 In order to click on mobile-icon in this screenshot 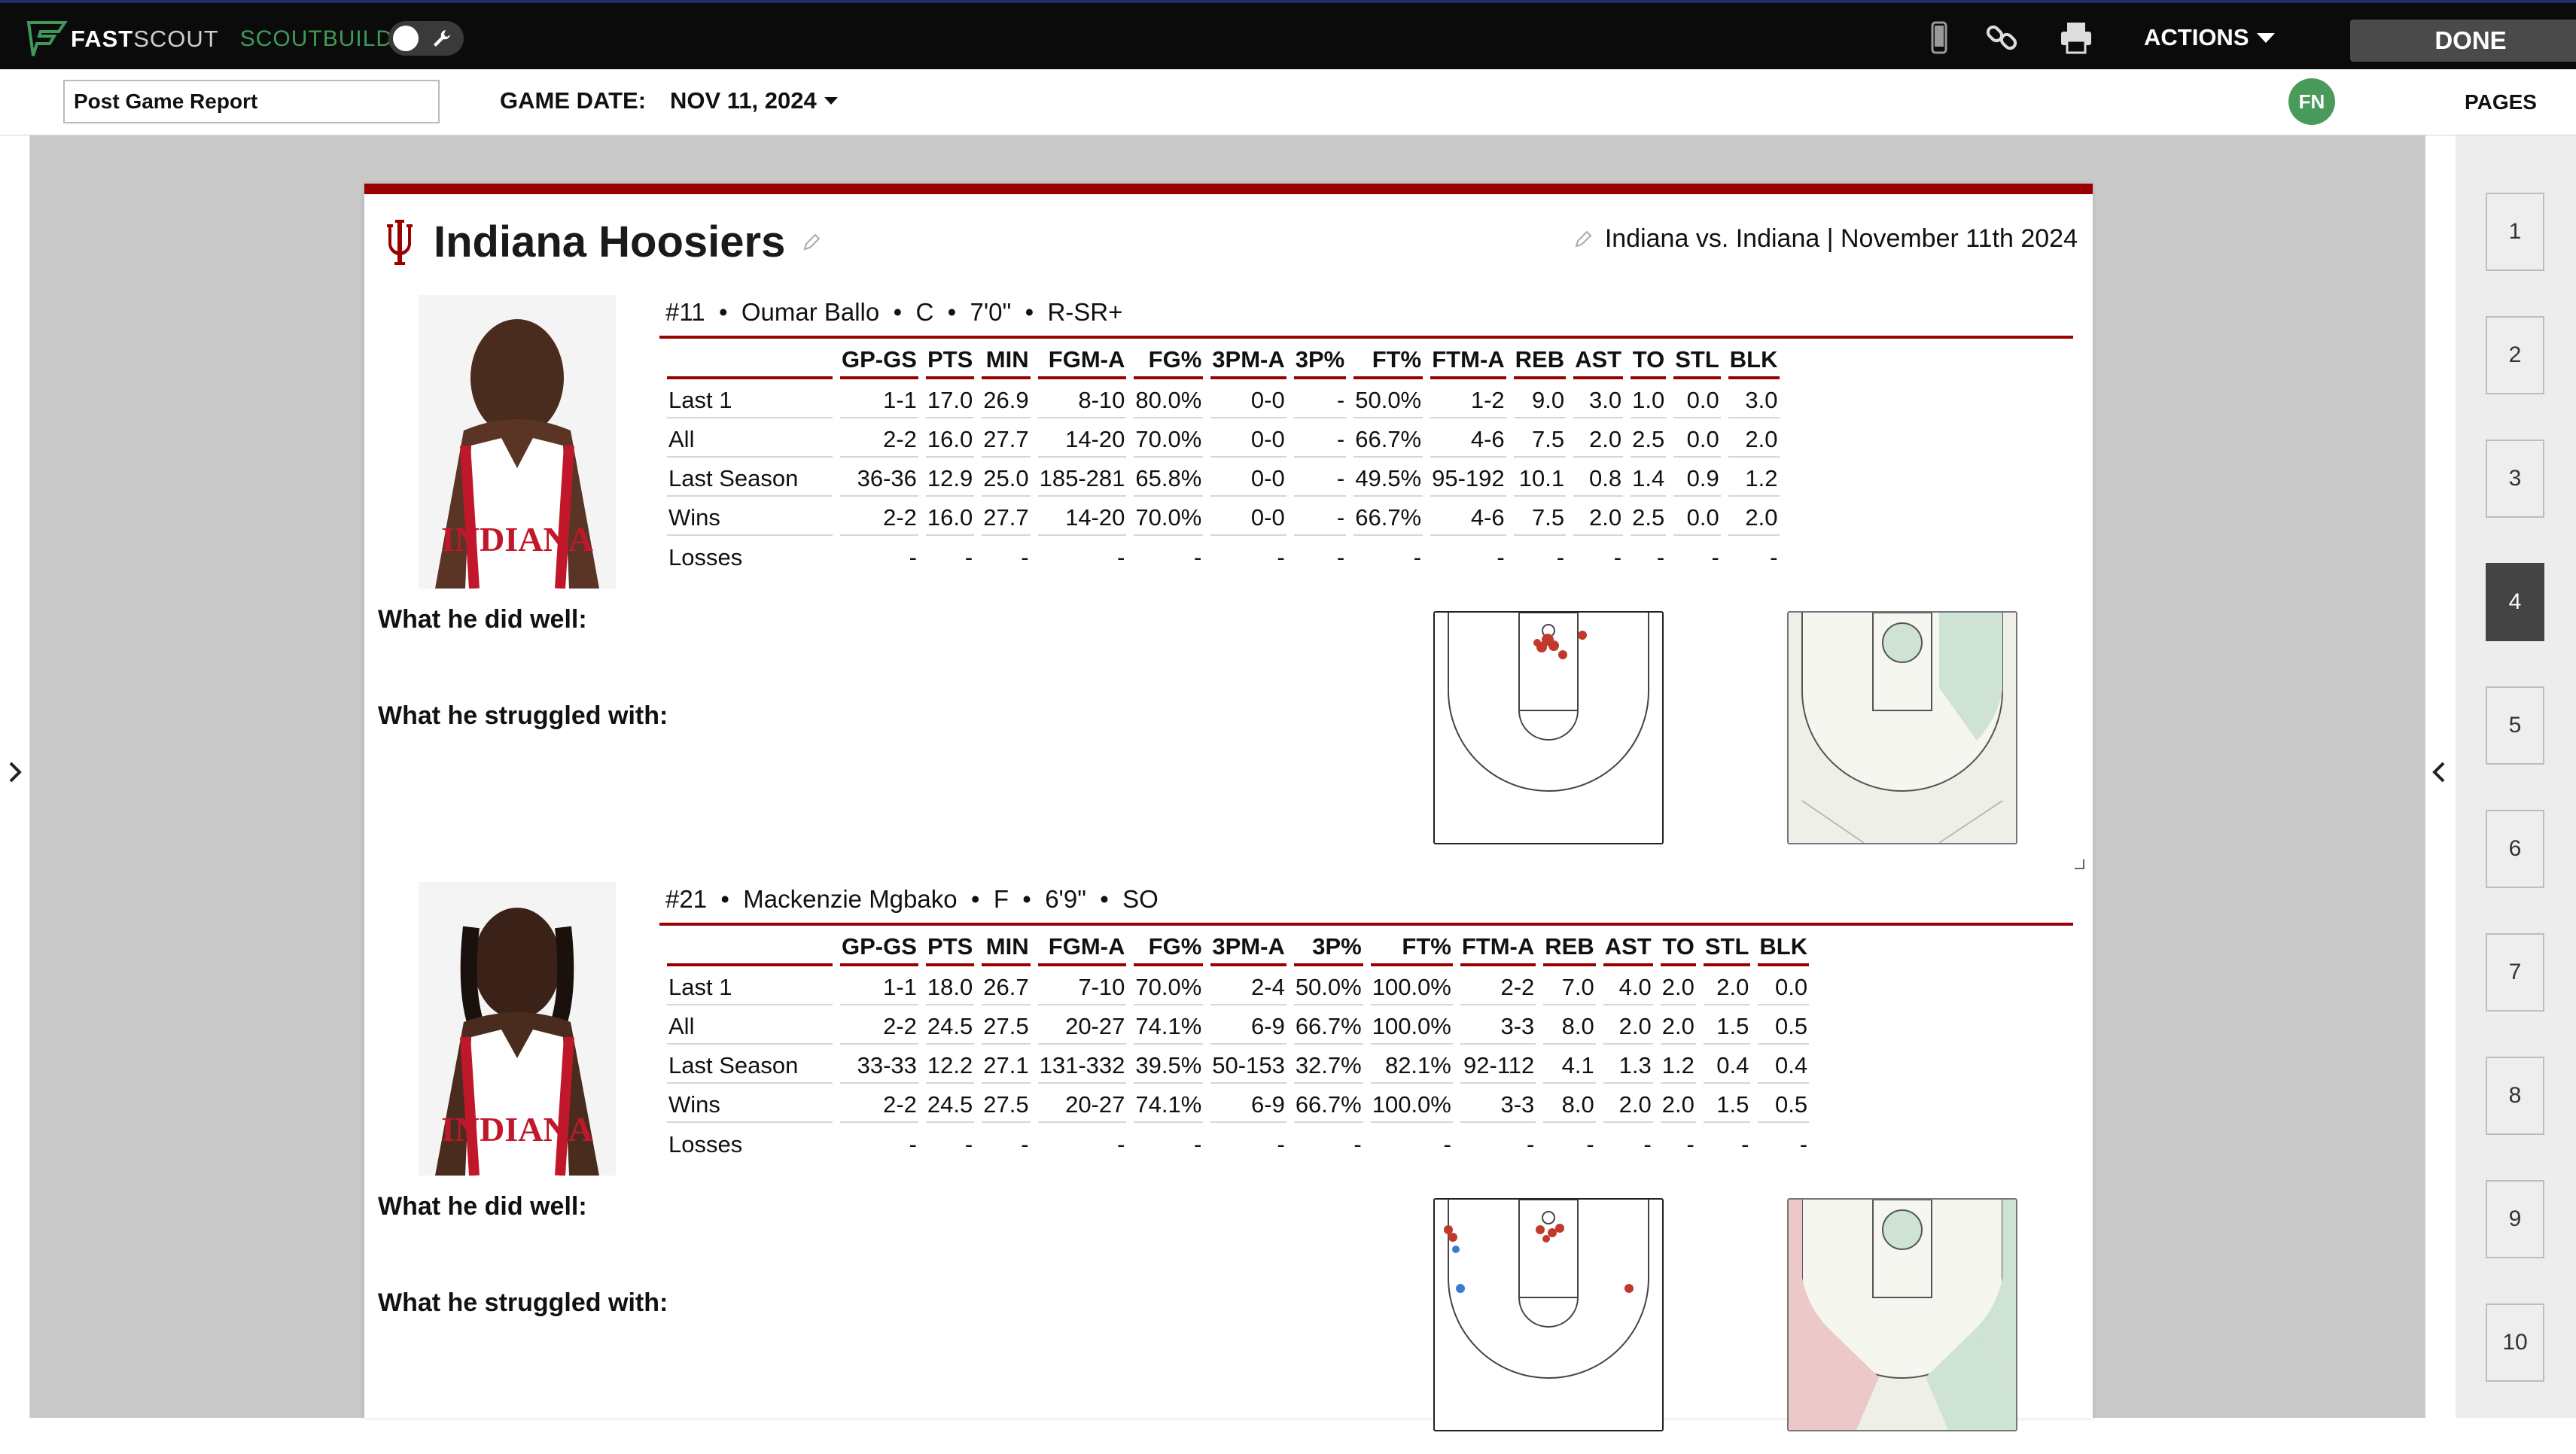, I will do `click(1940, 37)`.